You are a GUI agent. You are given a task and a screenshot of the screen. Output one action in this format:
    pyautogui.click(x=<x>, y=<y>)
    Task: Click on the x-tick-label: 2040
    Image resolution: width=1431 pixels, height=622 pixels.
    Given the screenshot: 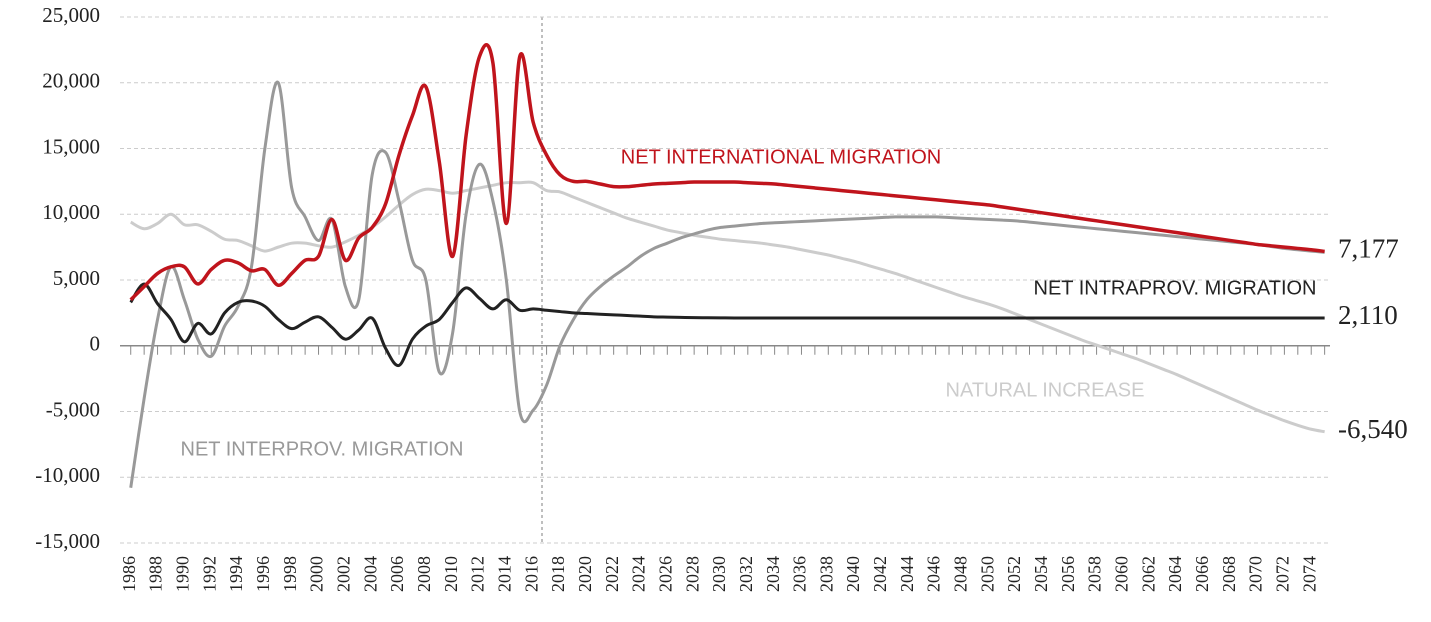 What is the action you would take?
    pyautogui.click(x=853, y=574)
    